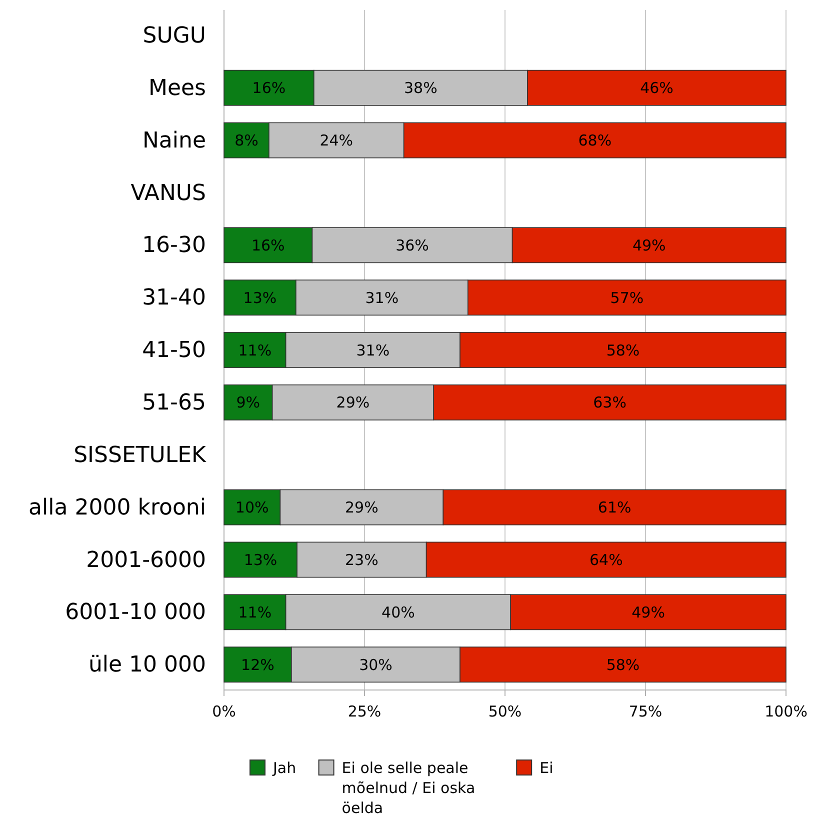 The height and width of the screenshot is (832, 815). I want to click on data-label: 40%, so click(398, 612).